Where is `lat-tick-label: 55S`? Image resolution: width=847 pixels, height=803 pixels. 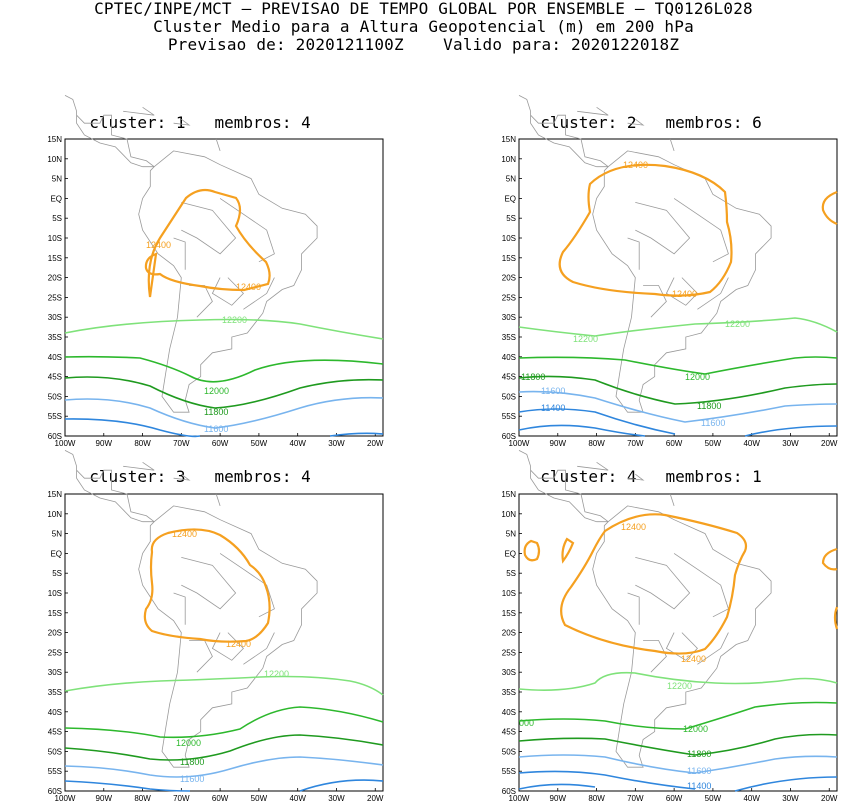
lat-tick-label: 55S is located at coordinates (55, 771).